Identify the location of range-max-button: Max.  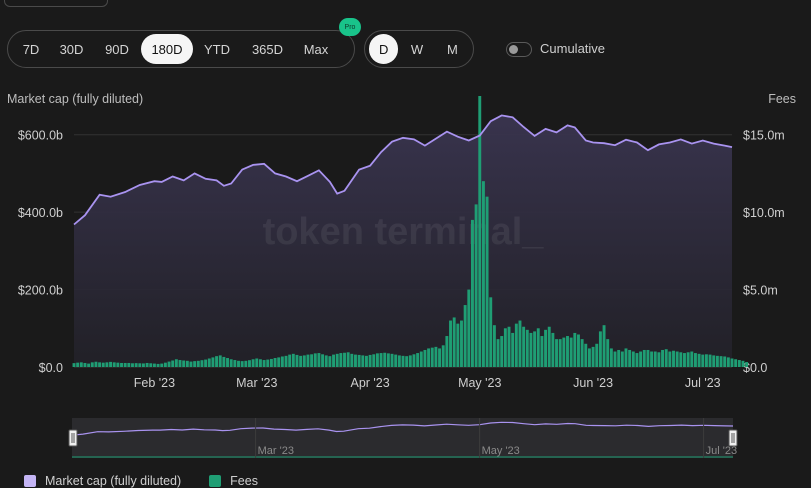
(316, 49).